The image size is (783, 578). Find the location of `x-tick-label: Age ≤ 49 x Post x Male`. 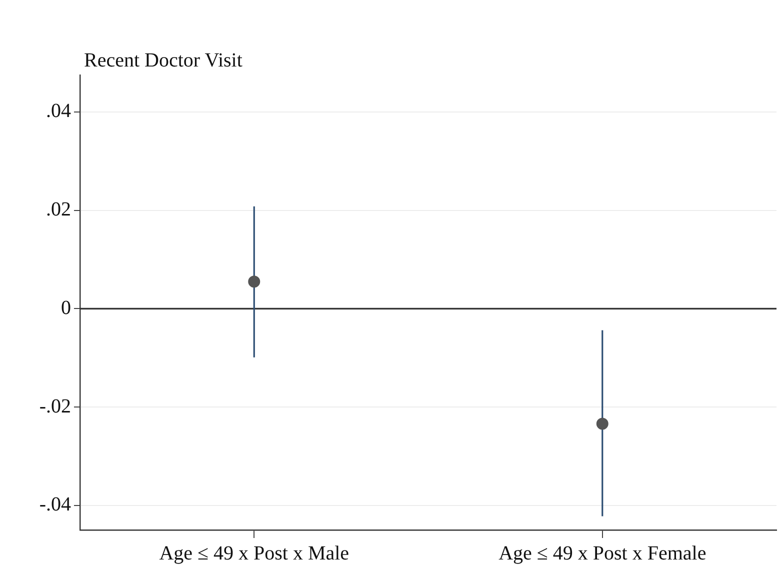

x-tick-label: Age ≤ 49 x Post x Male is located at coordinates (254, 553).